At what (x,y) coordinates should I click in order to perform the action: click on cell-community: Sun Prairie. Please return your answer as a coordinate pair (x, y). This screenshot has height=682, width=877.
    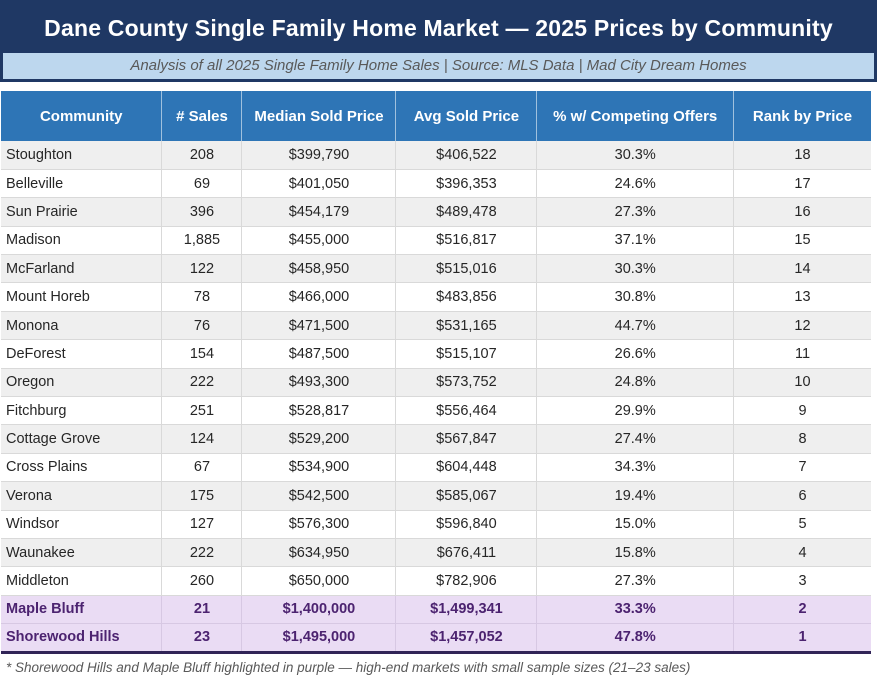
    Looking at the image, I should click on (82, 212).